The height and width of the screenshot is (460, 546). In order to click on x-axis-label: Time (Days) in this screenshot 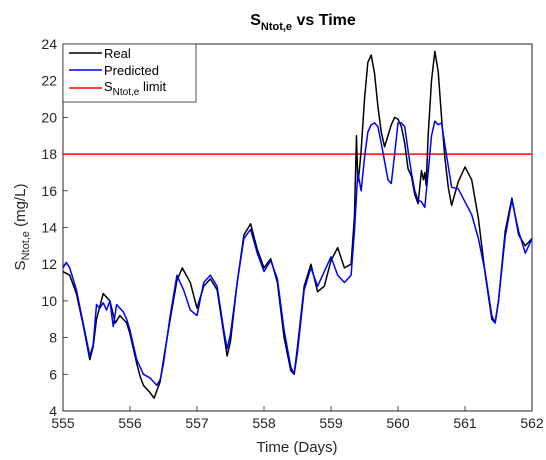, I will do `click(296, 447)`.